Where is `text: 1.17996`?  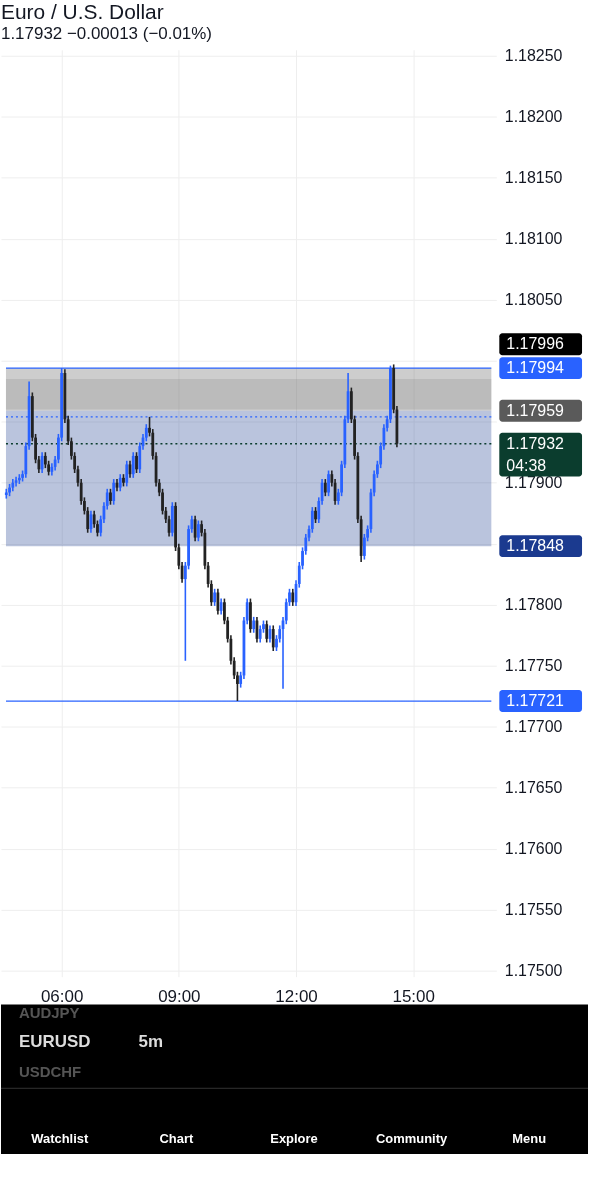 text: 1.17996 is located at coordinates (535, 344).